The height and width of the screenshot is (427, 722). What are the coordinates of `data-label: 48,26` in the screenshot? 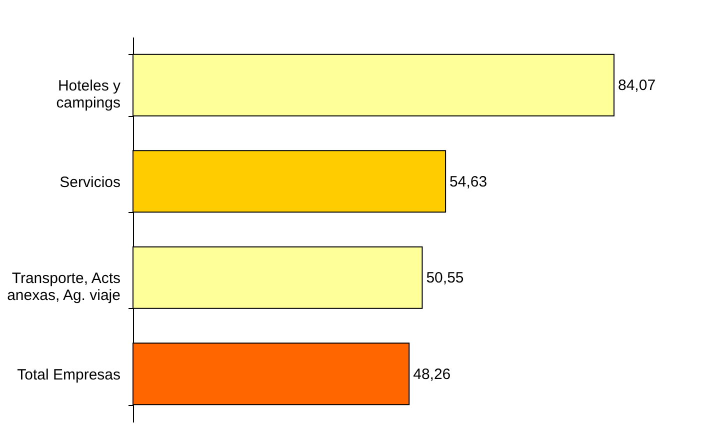 It's located at (432, 374).